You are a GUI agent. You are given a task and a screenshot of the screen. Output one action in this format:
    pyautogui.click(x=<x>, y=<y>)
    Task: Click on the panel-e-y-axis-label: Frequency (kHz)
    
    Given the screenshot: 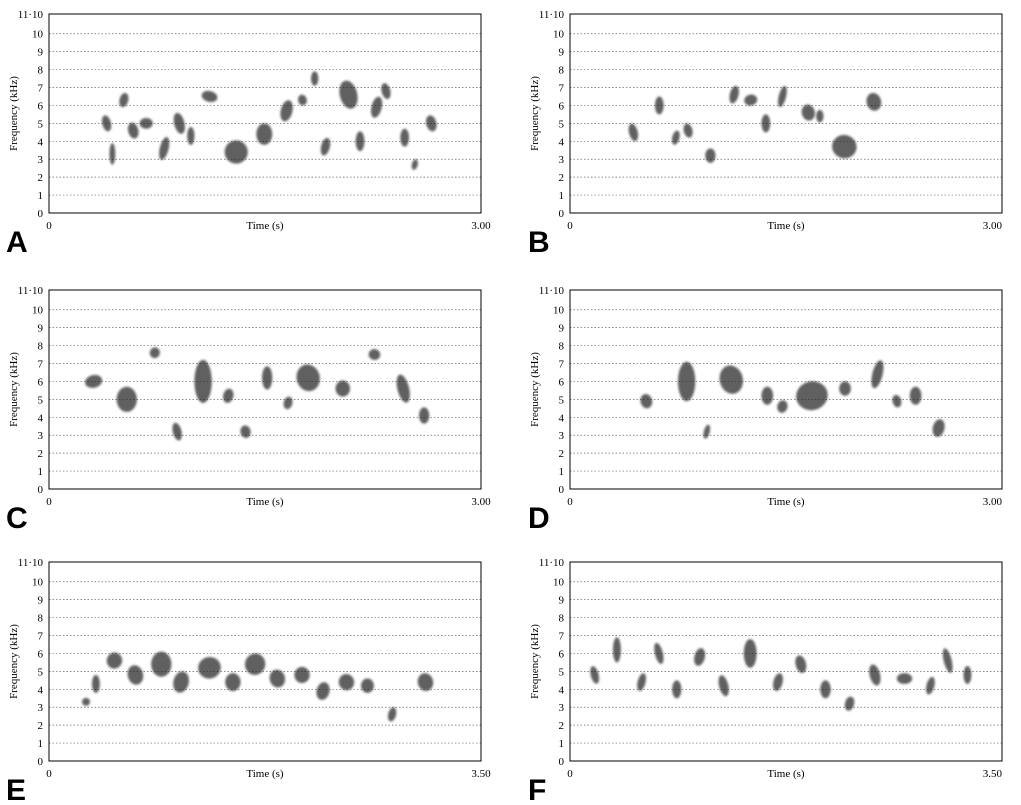 What is the action you would take?
    pyautogui.click(x=14, y=661)
    